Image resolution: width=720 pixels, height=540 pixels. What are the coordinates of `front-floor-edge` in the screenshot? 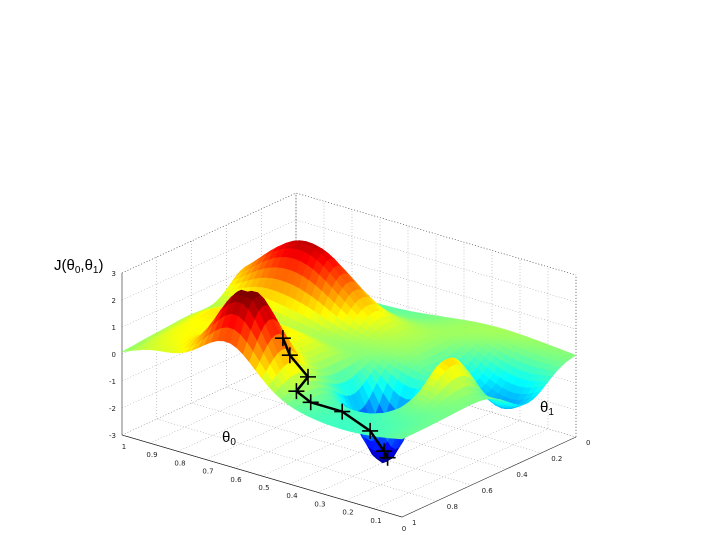 It's located at (262, 476).